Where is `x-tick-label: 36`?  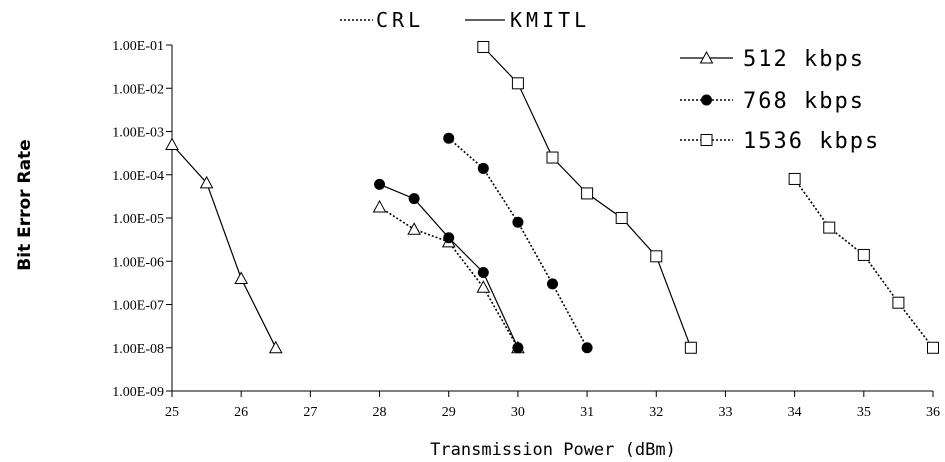
x-tick-label: 36 is located at coordinates (933, 412).